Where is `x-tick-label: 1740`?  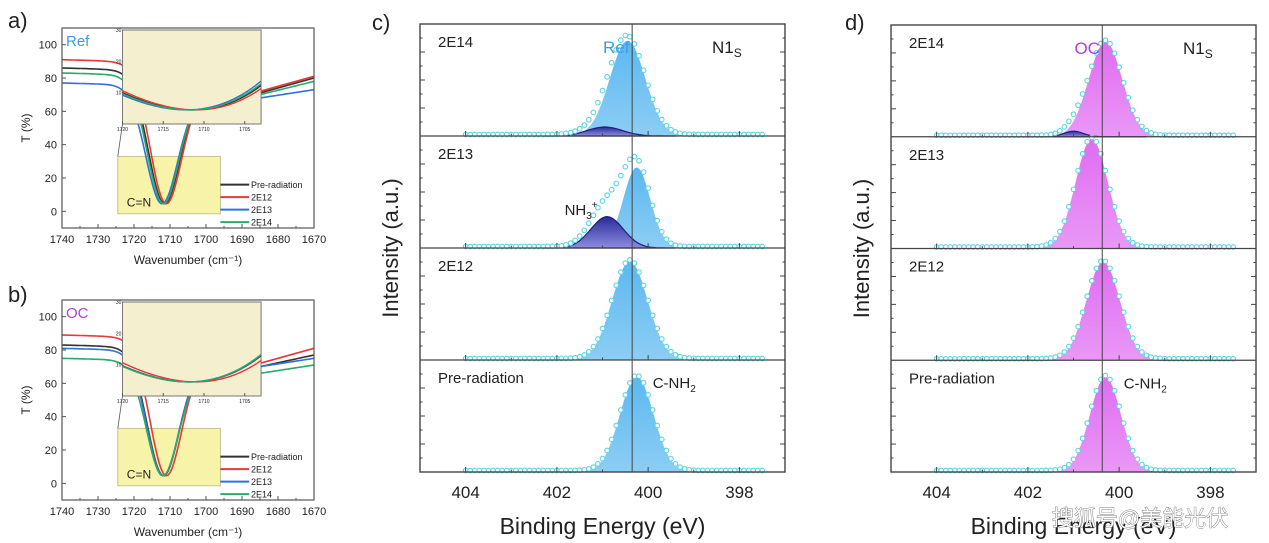 x-tick-label: 1740 is located at coordinates (62, 240).